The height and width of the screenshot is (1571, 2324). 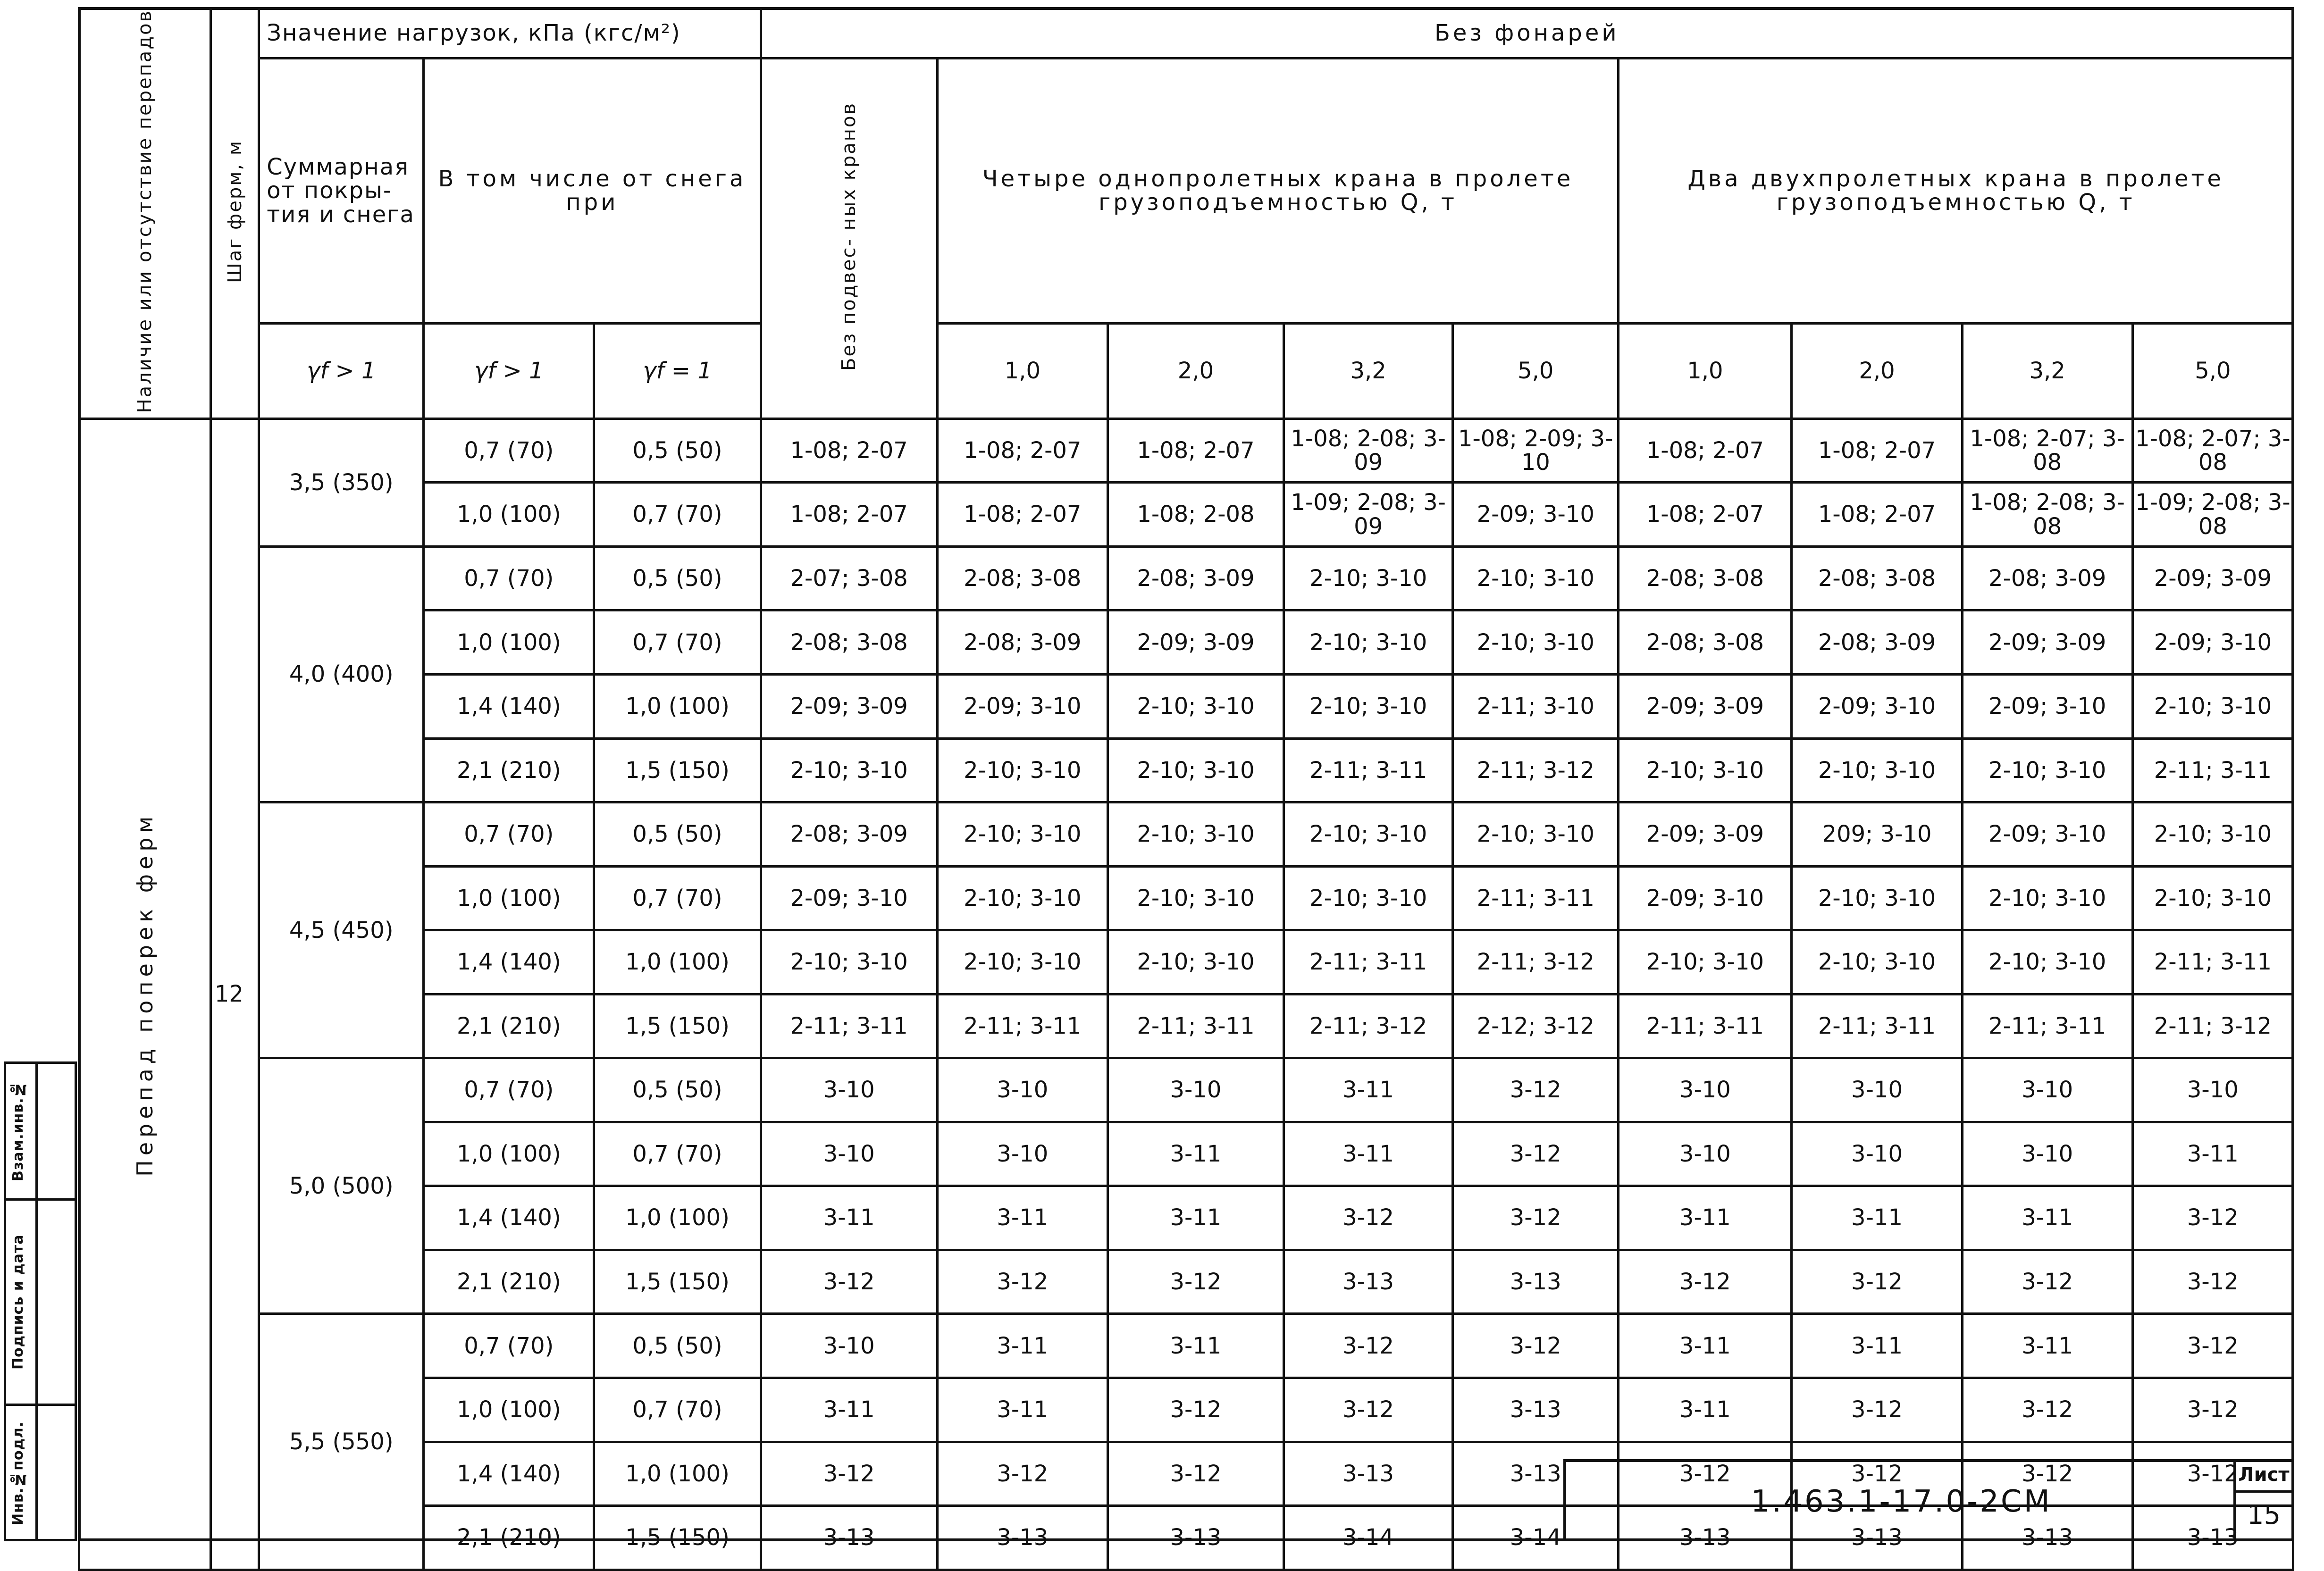 I want to click on sheet-box: Лист 15, so click(x=2262, y=1501).